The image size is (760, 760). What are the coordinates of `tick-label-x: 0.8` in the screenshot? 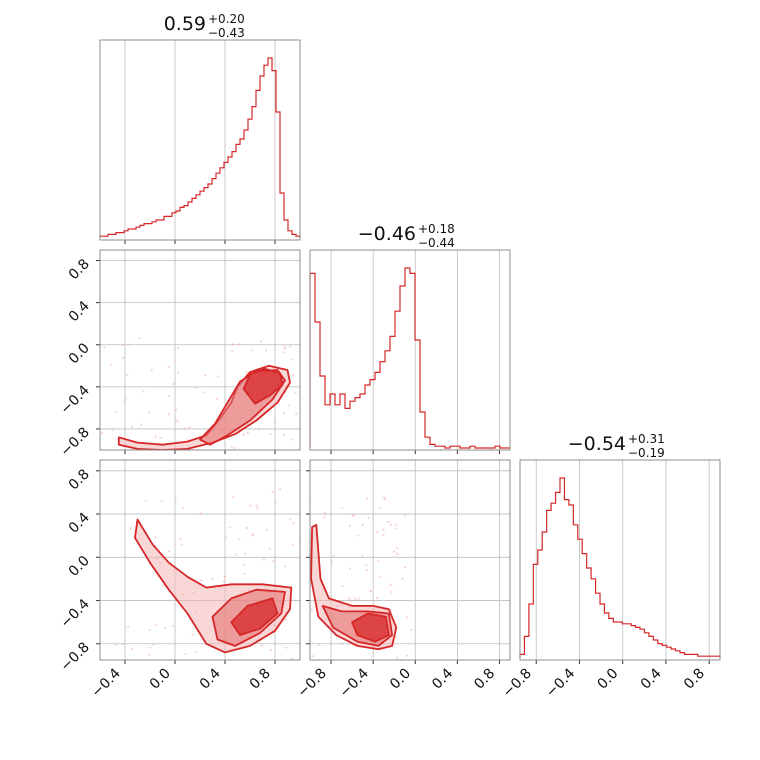 It's located at (694, 679).